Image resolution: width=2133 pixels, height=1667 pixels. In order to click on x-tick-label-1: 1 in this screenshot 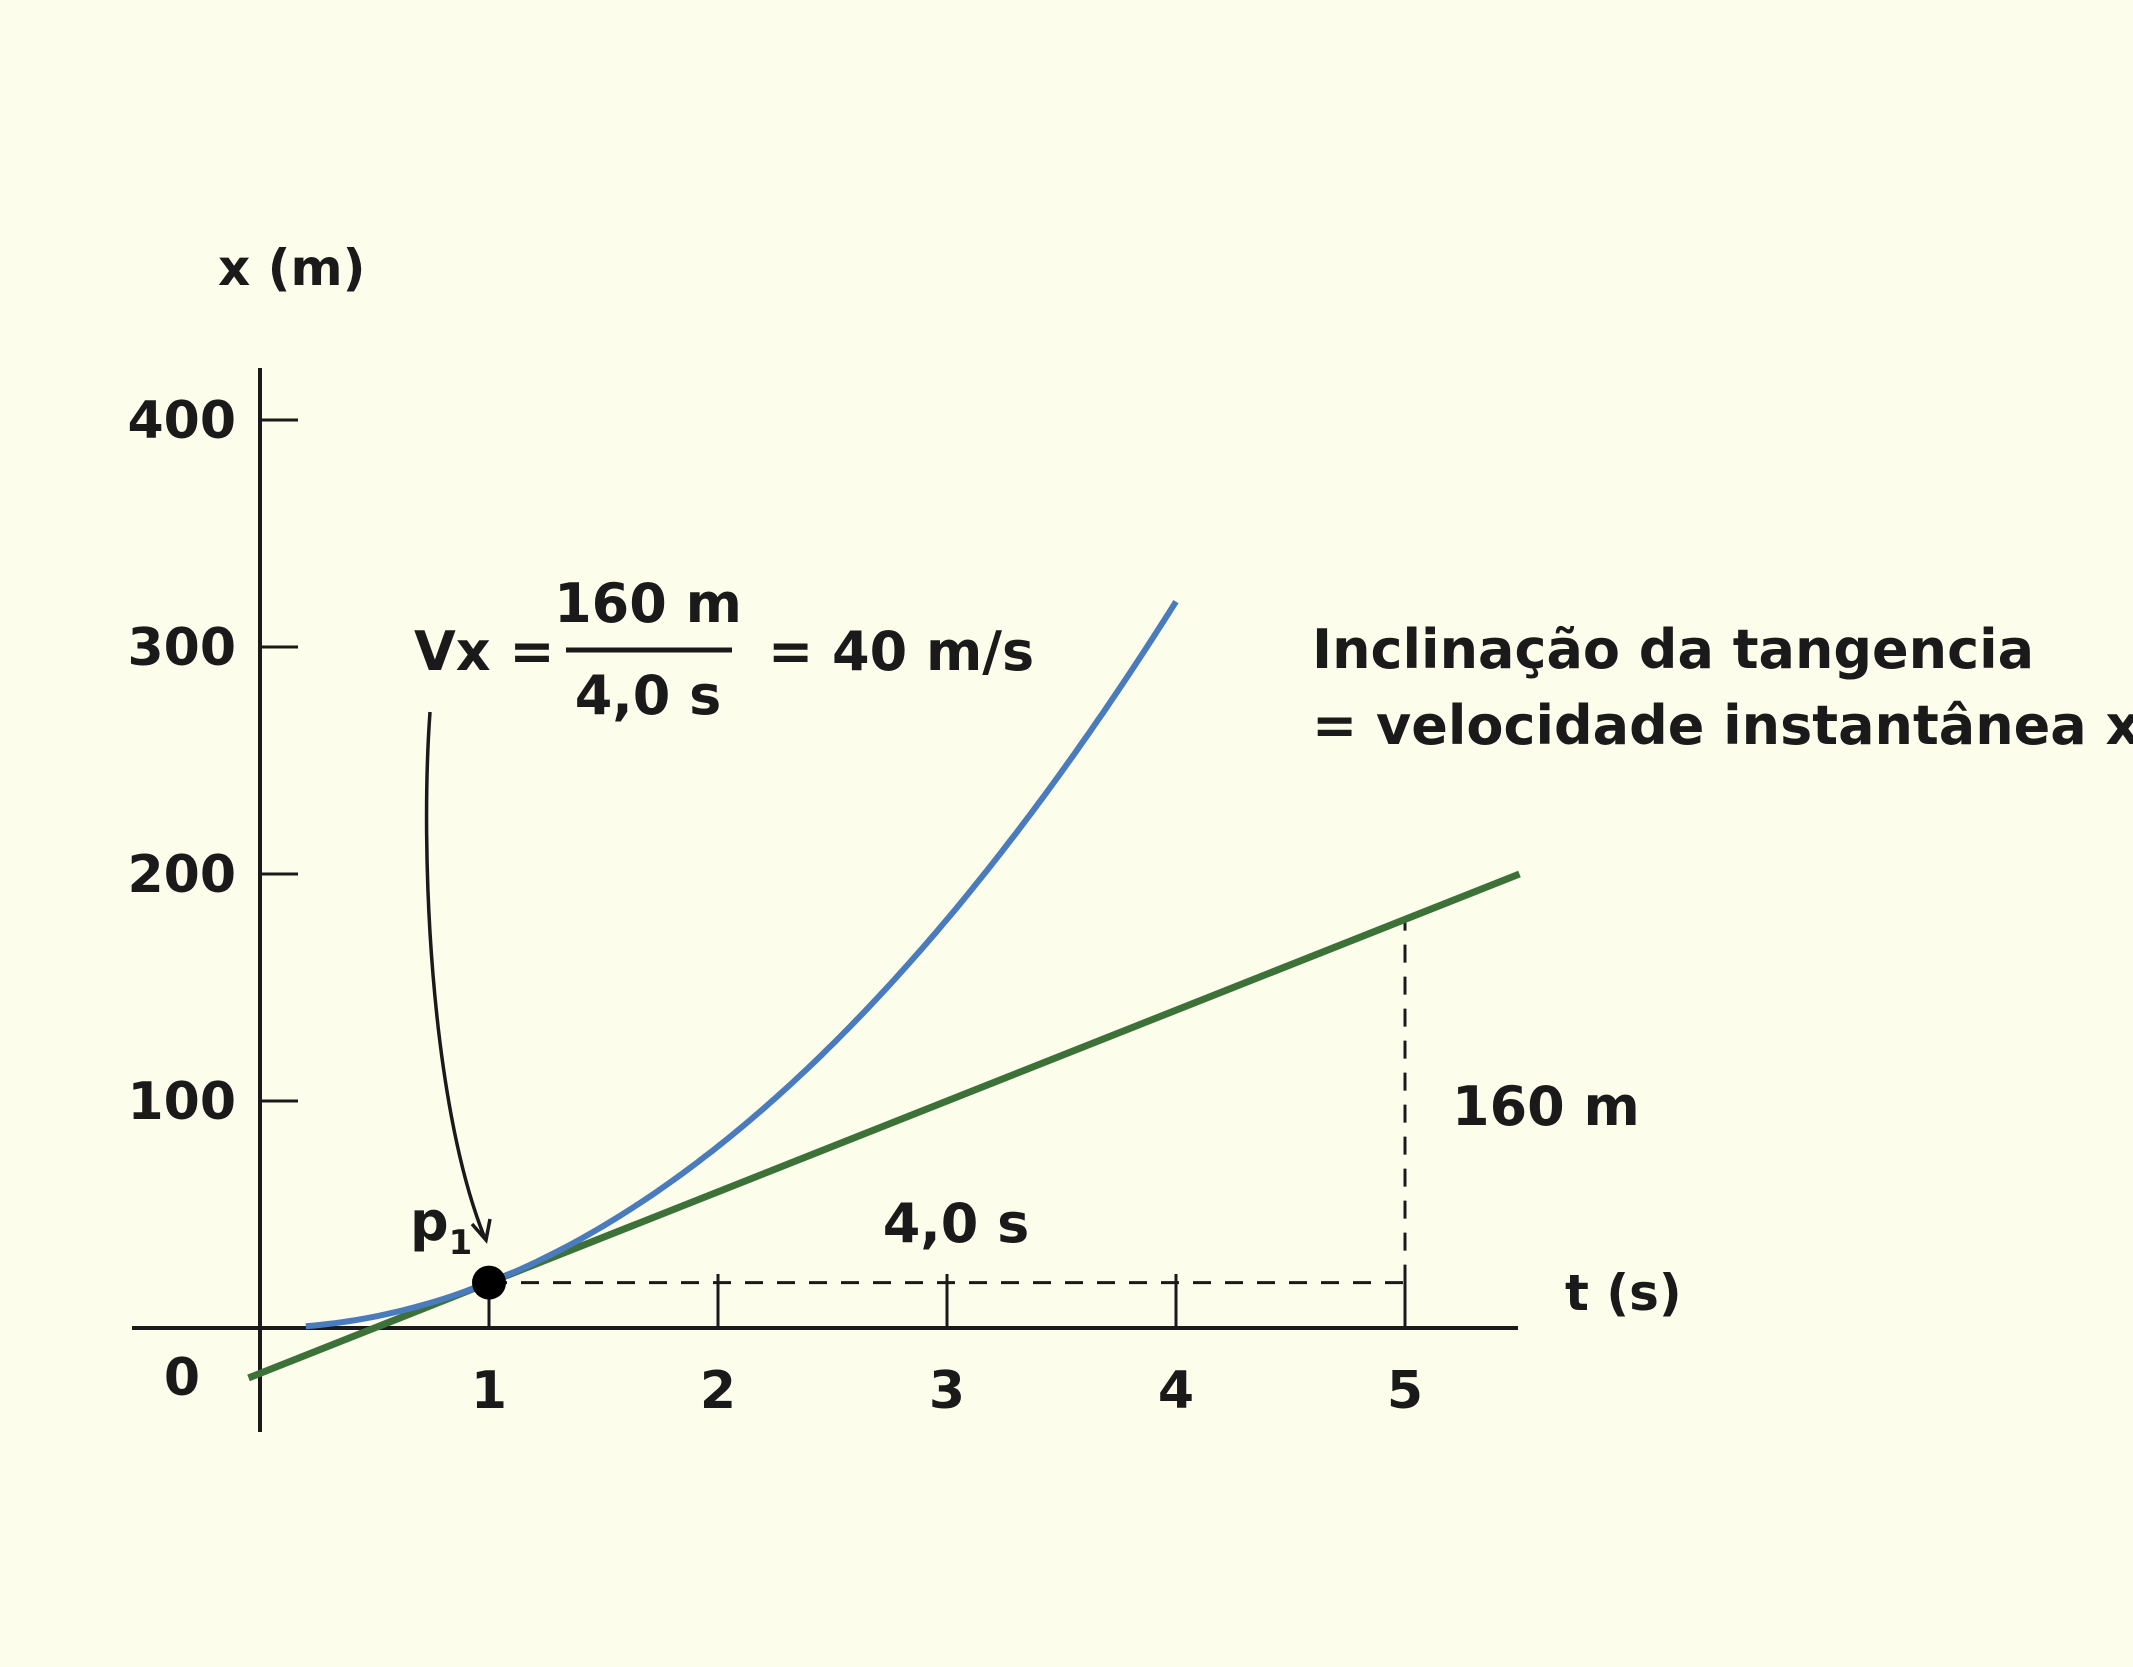, I will do `click(489, 1391)`.